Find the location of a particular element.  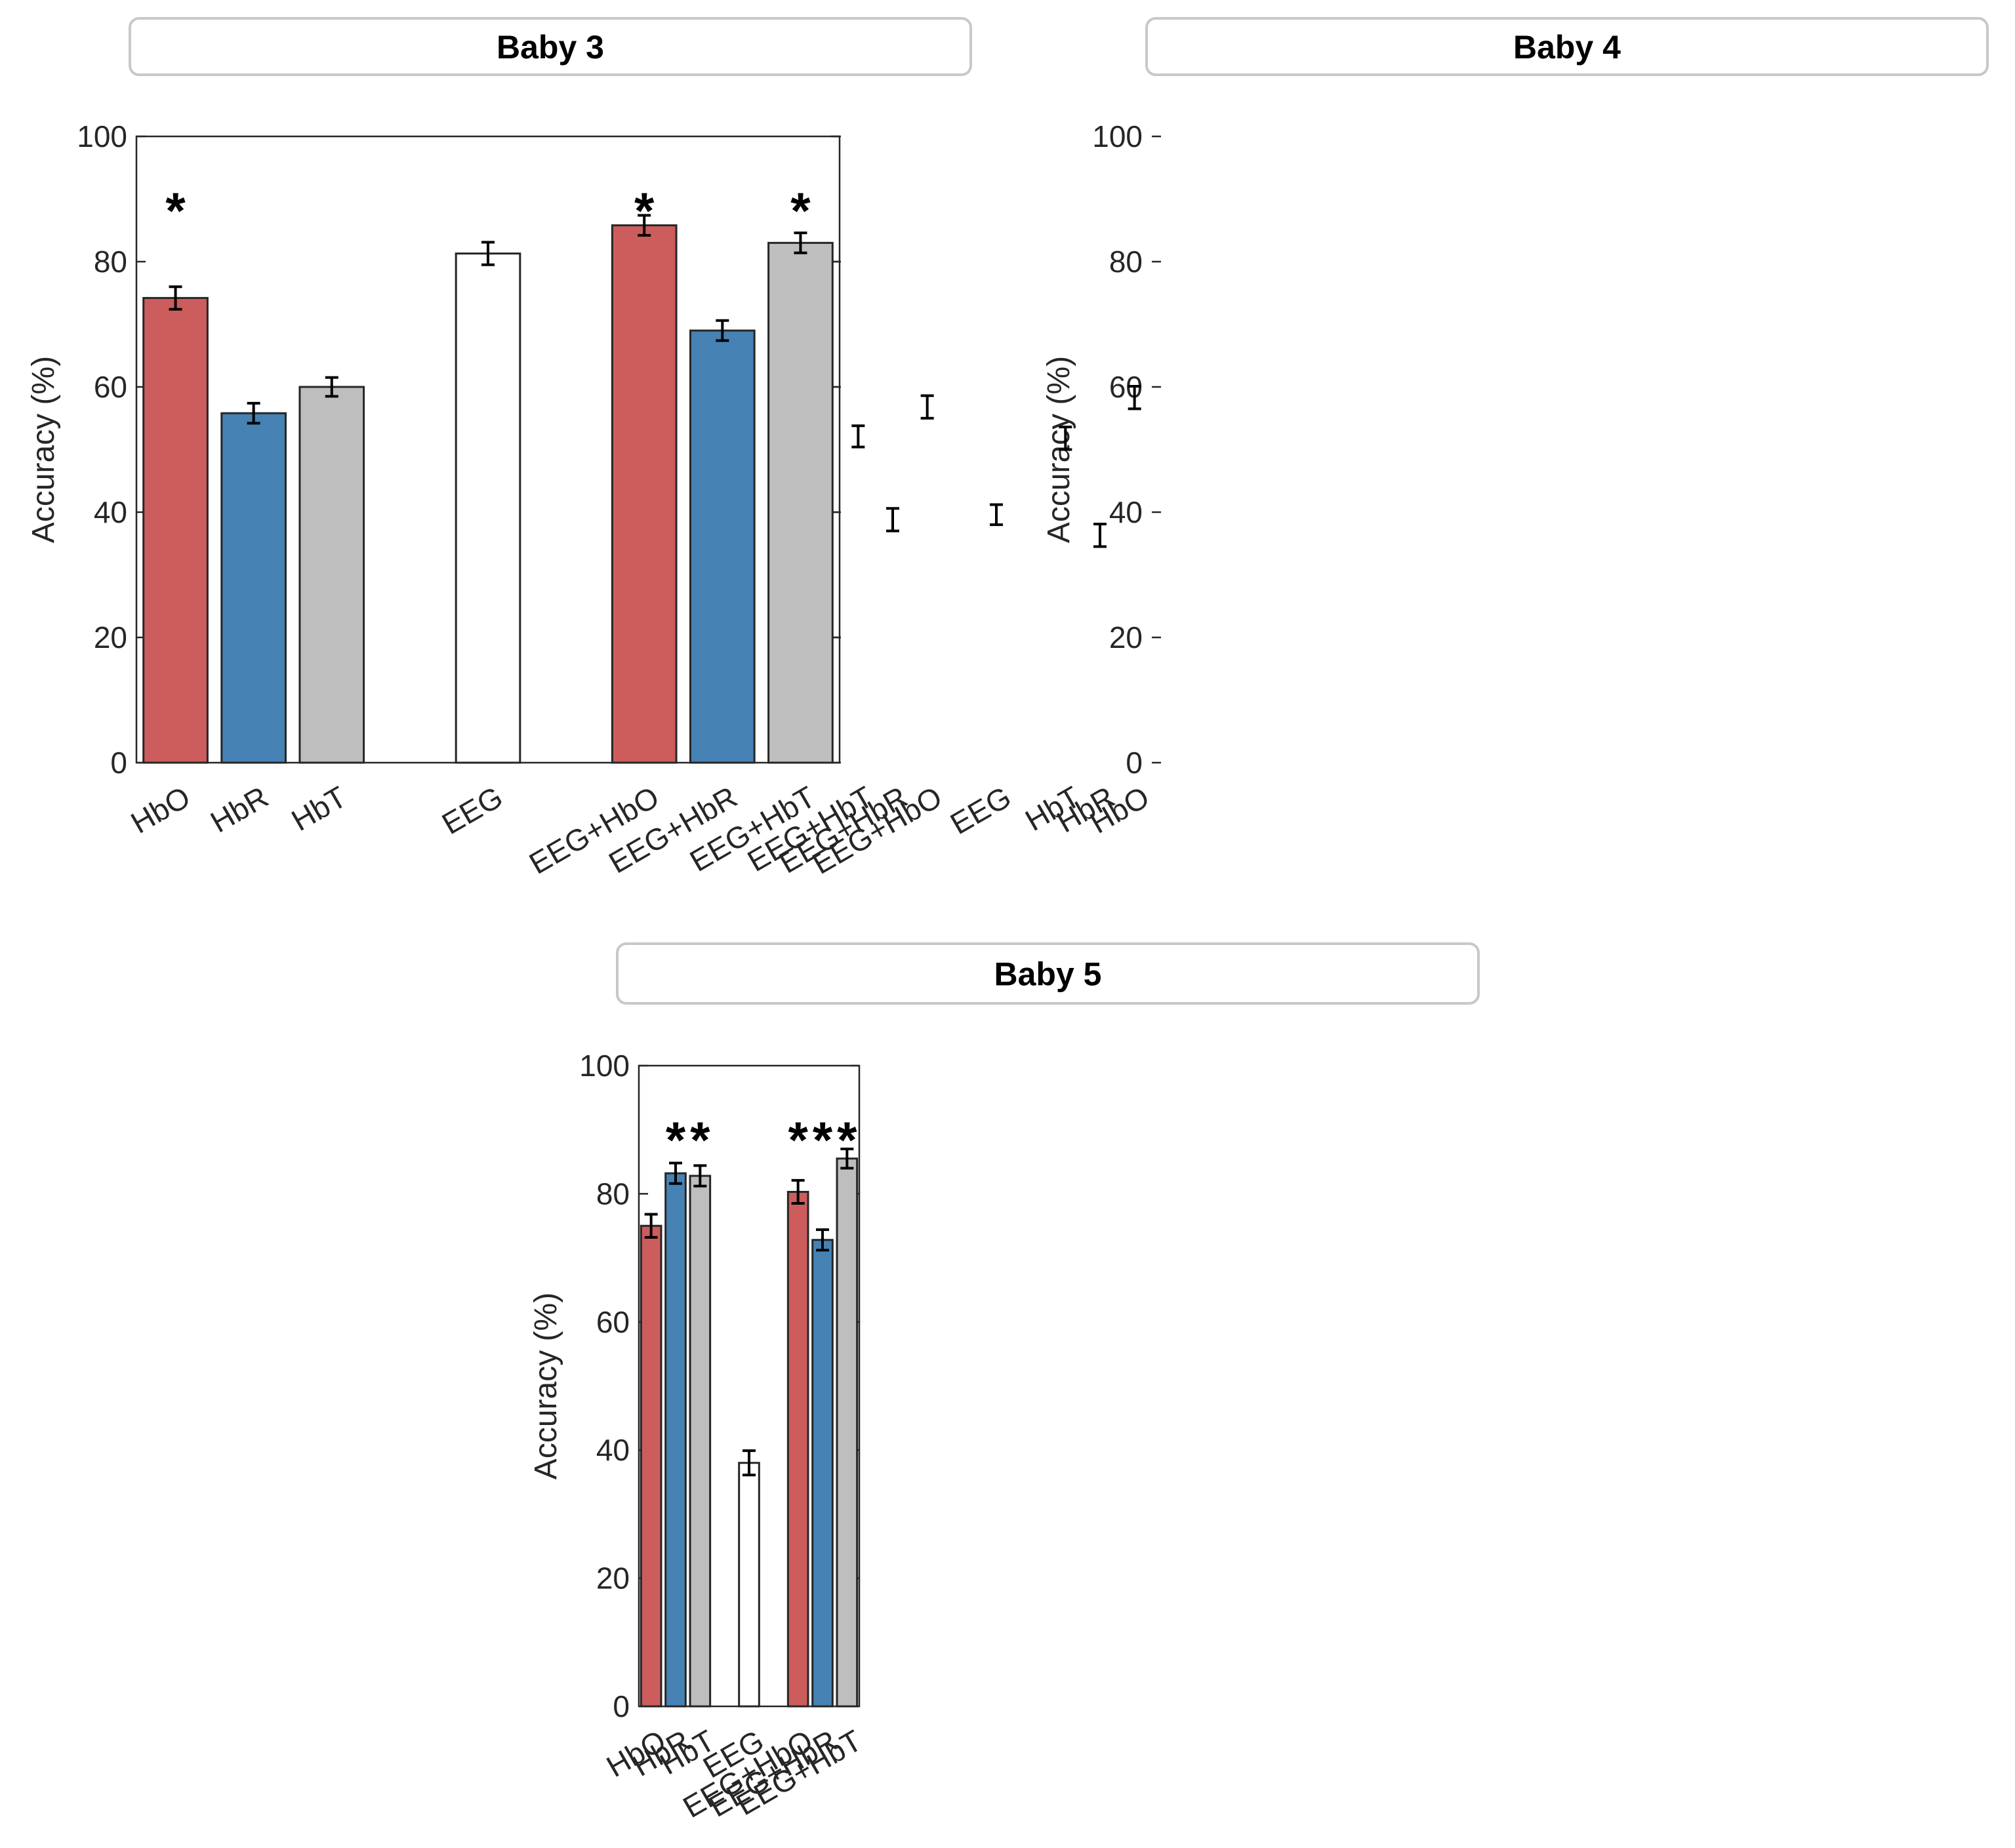

chart-title: Baby 3 is located at coordinates (550, 47).